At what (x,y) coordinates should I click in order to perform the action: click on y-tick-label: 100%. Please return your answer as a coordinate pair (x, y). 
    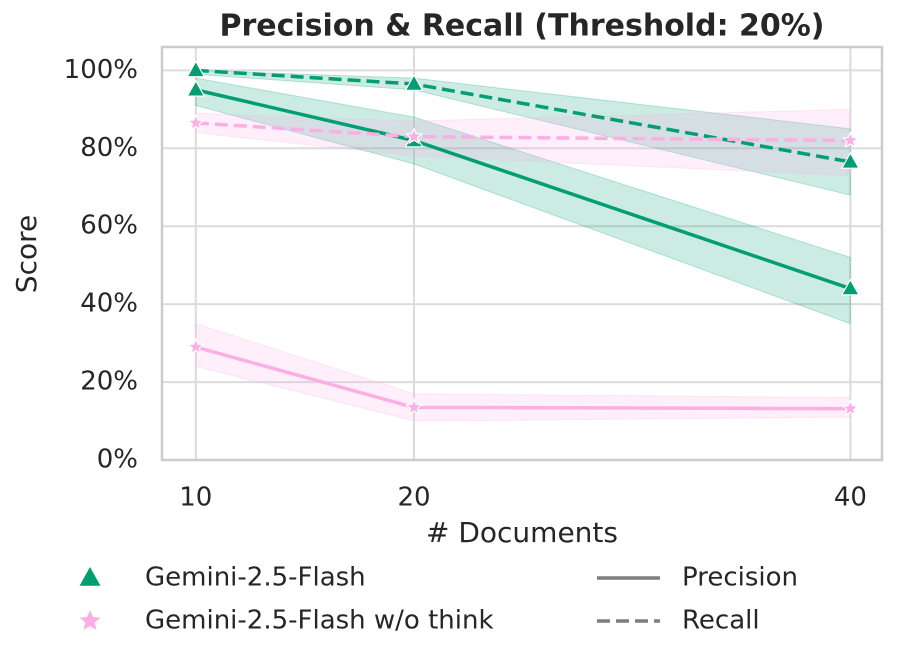
    Looking at the image, I should click on (101, 70).